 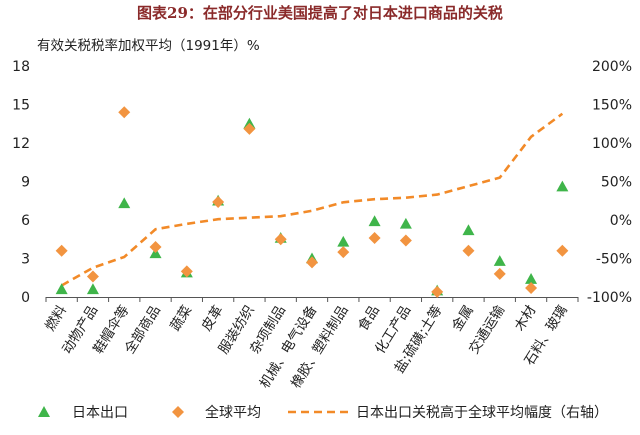 I want to click on legend-triangle-marker, so click(x=44, y=411).